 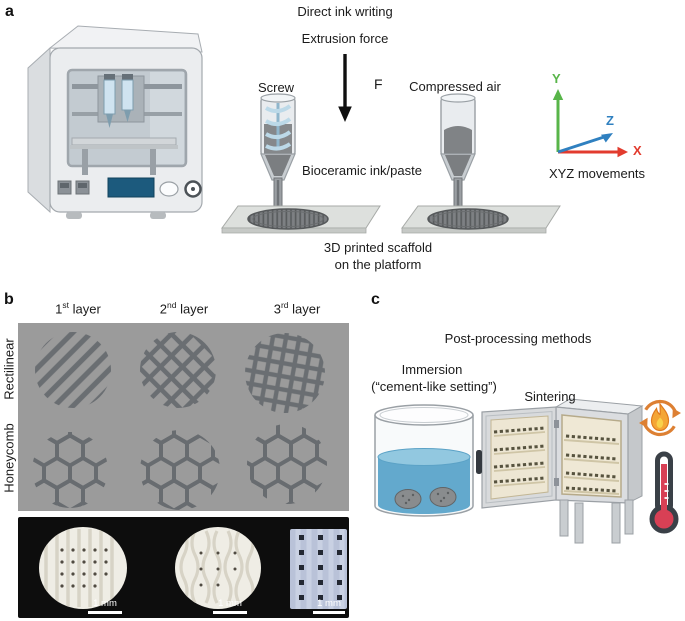 What do you see at coordinates (180, 470) in the screenshot?
I see `honeycomb-layer2-scaffold` at bounding box center [180, 470].